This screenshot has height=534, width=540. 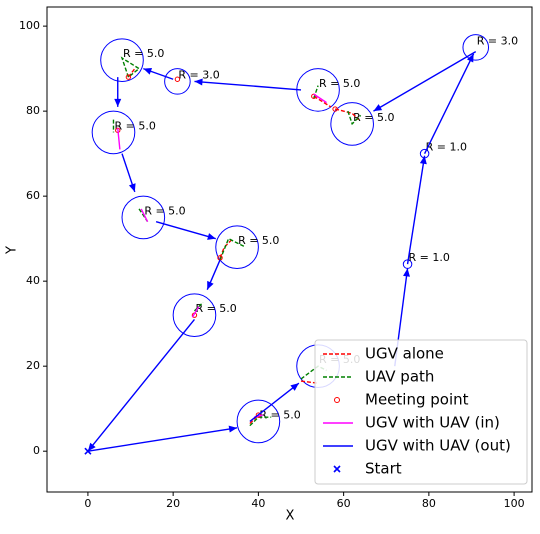 What do you see at coordinates (429, 503) in the screenshot?
I see `x-tick-label: 80` at bounding box center [429, 503].